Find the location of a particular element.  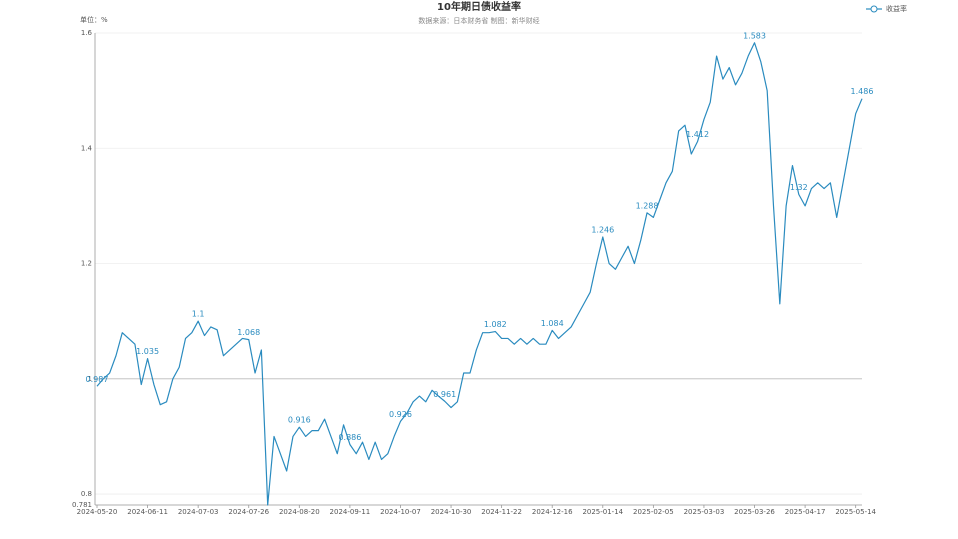

y-tick-label: 1.4 is located at coordinates (87, 148).